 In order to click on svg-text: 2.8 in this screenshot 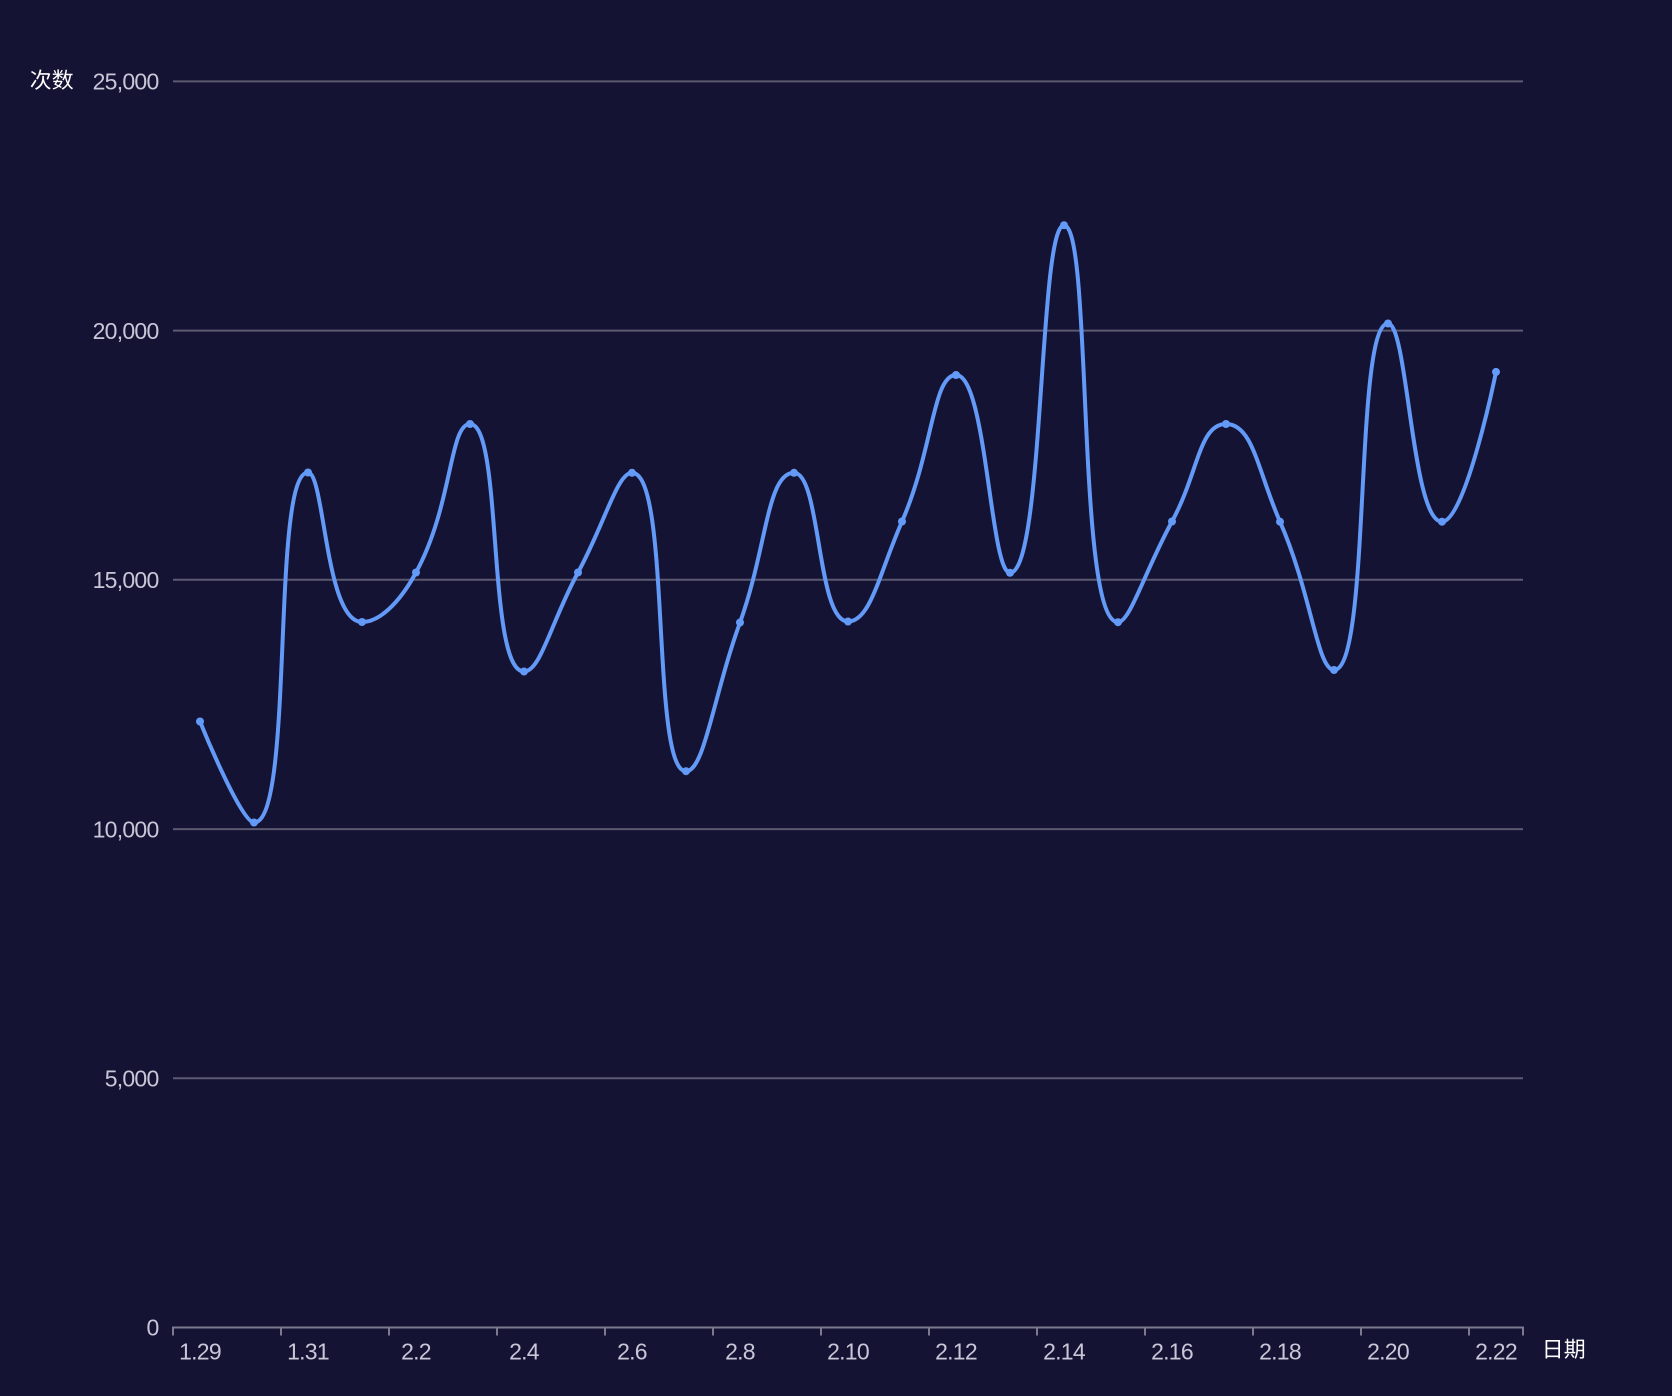, I will do `click(740, 1352)`.